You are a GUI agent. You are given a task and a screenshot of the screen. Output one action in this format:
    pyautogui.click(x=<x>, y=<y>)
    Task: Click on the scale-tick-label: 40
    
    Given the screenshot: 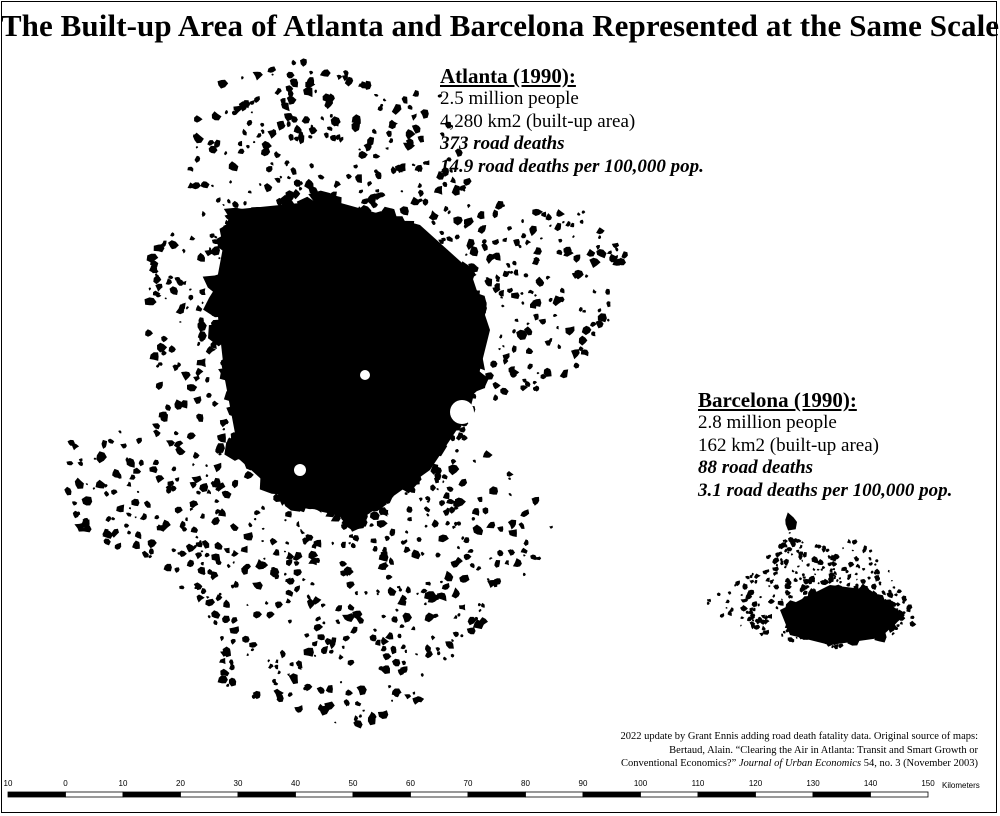 What is the action you would take?
    pyautogui.click(x=295, y=783)
    